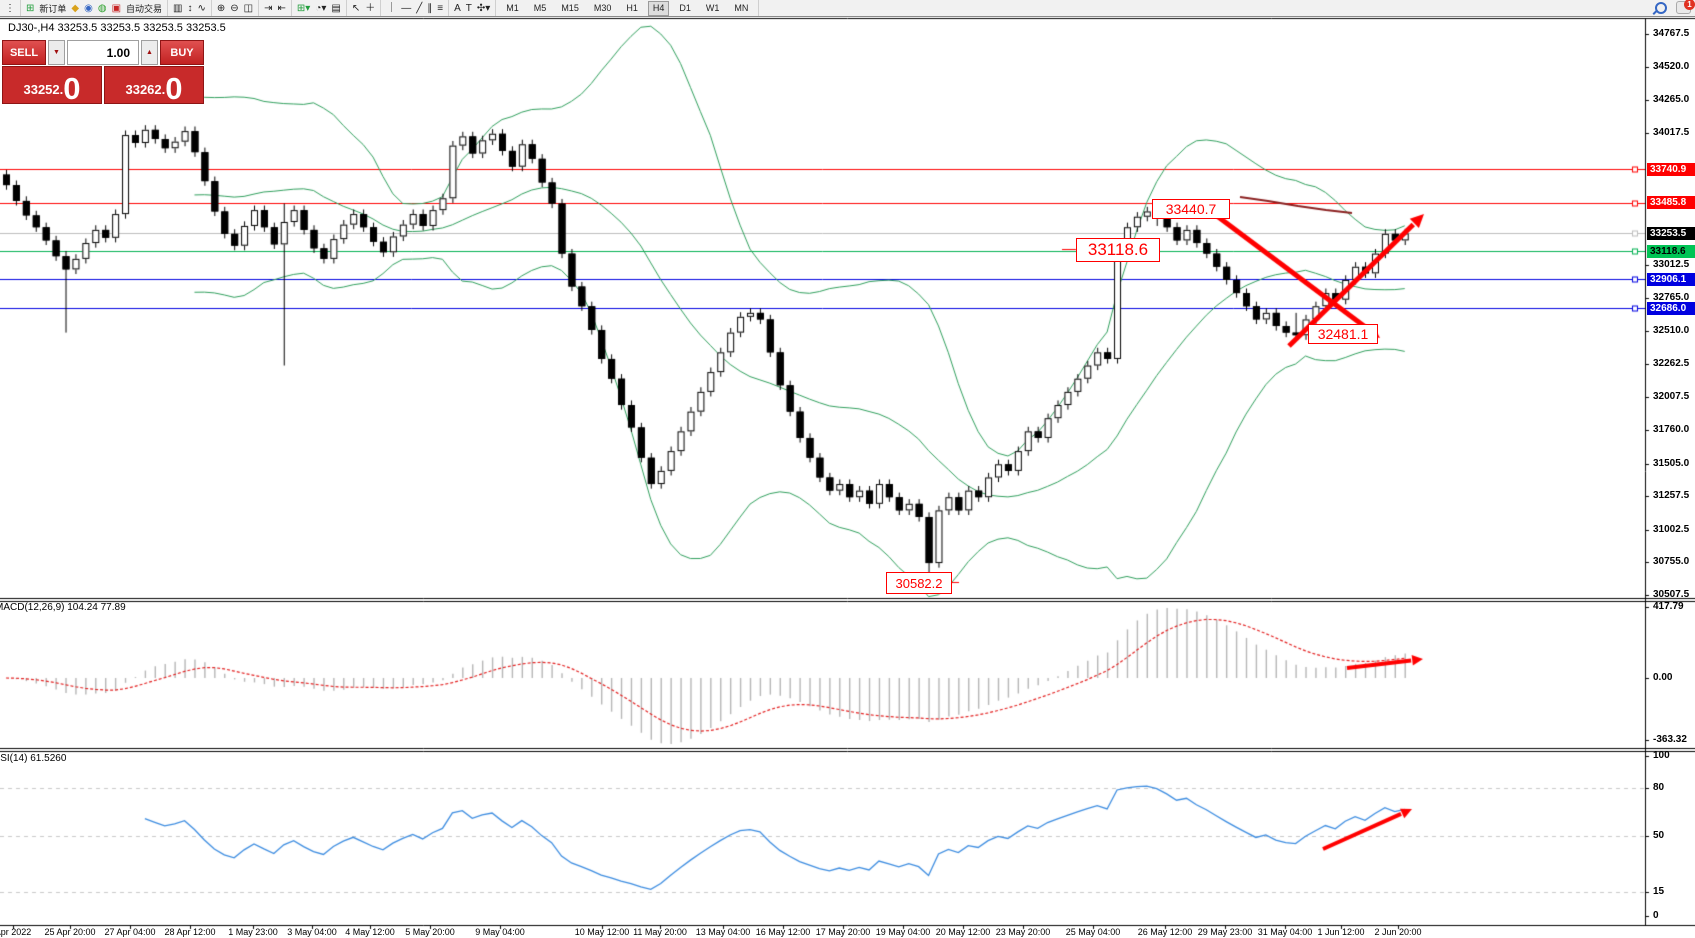 This screenshot has width=1695, height=938. Describe the element at coordinates (1661, 755) in the screenshot. I see `rsi-axis-tick: 100` at that location.